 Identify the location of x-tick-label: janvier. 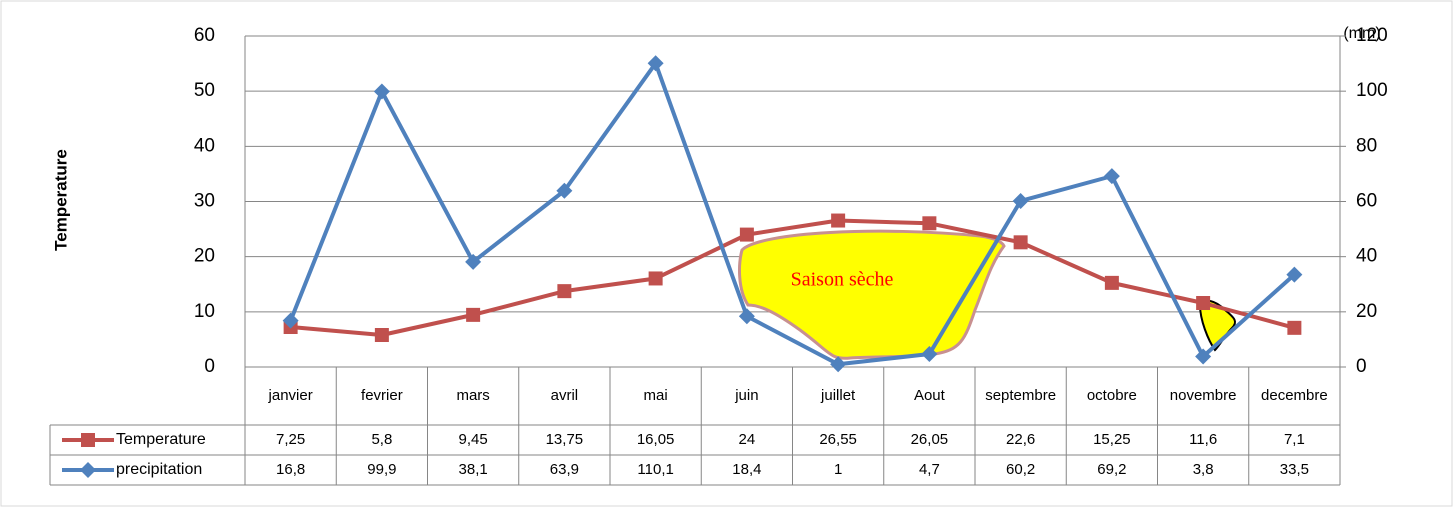
(290, 395).